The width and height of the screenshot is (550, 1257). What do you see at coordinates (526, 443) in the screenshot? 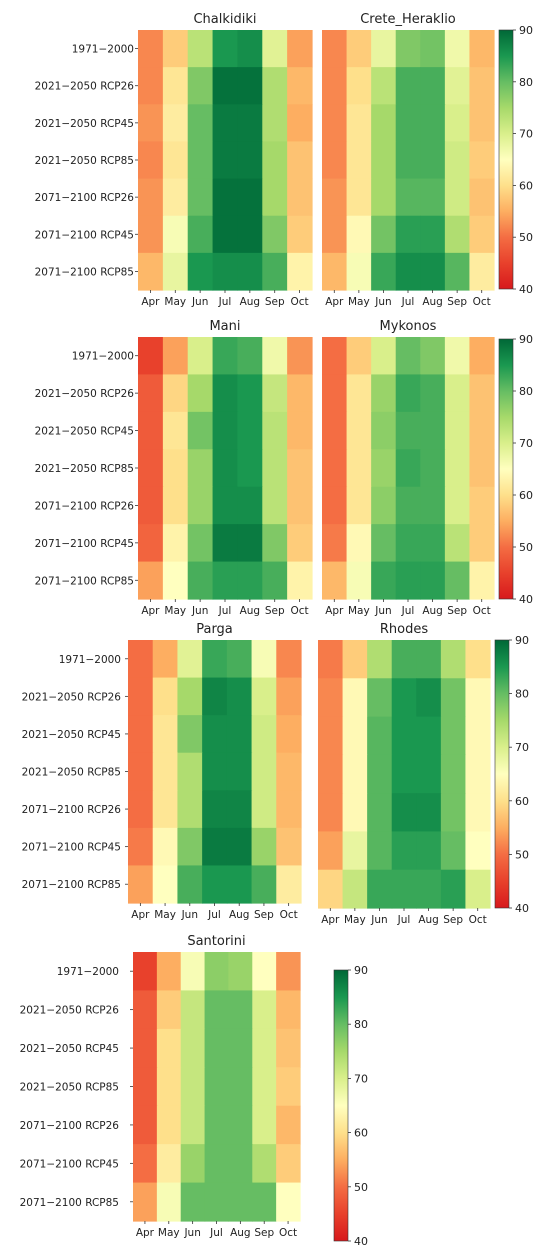
I see `colorbar-tick-label: 70` at bounding box center [526, 443].